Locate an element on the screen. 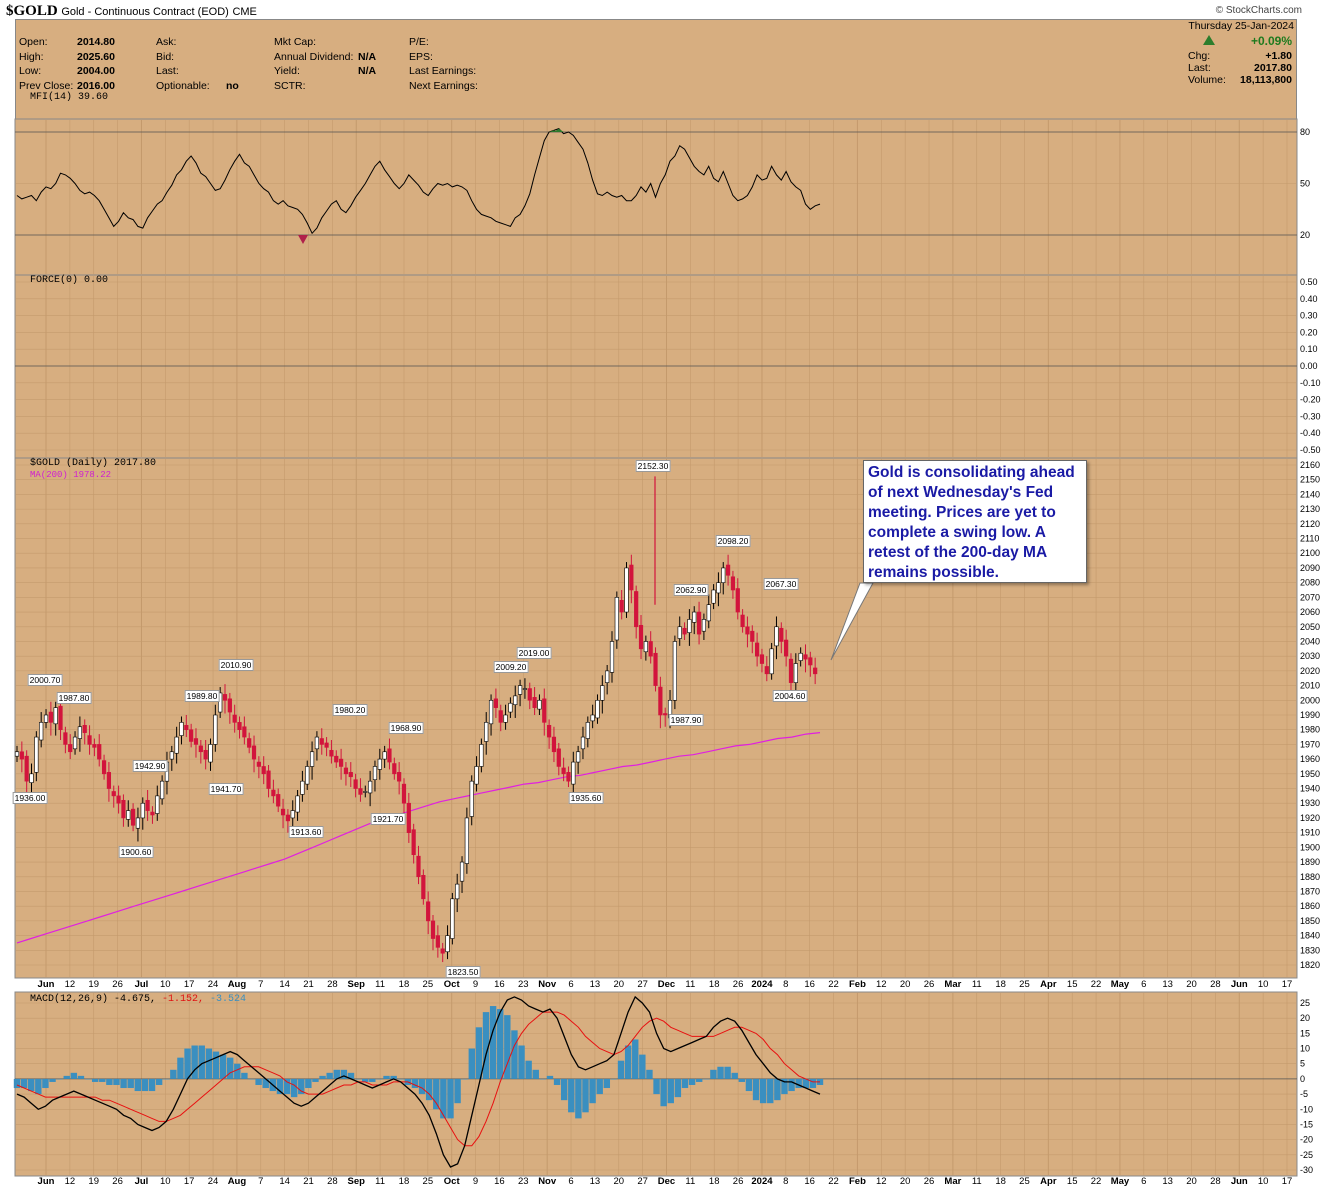 The height and width of the screenshot is (1192, 1340). quote-row: Last Earnings: is located at coordinates (451, 71).